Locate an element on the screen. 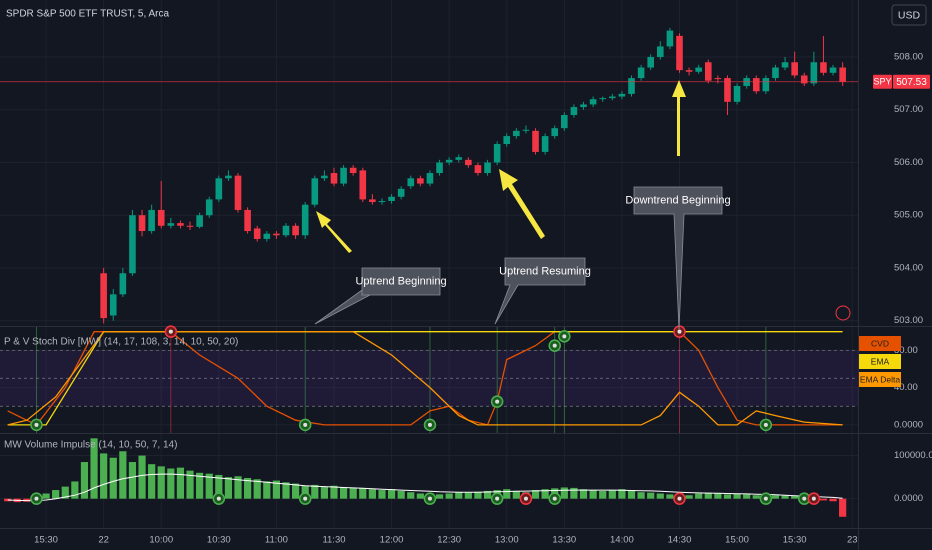  y-tick-label: 80.00 is located at coordinates (906, 350).